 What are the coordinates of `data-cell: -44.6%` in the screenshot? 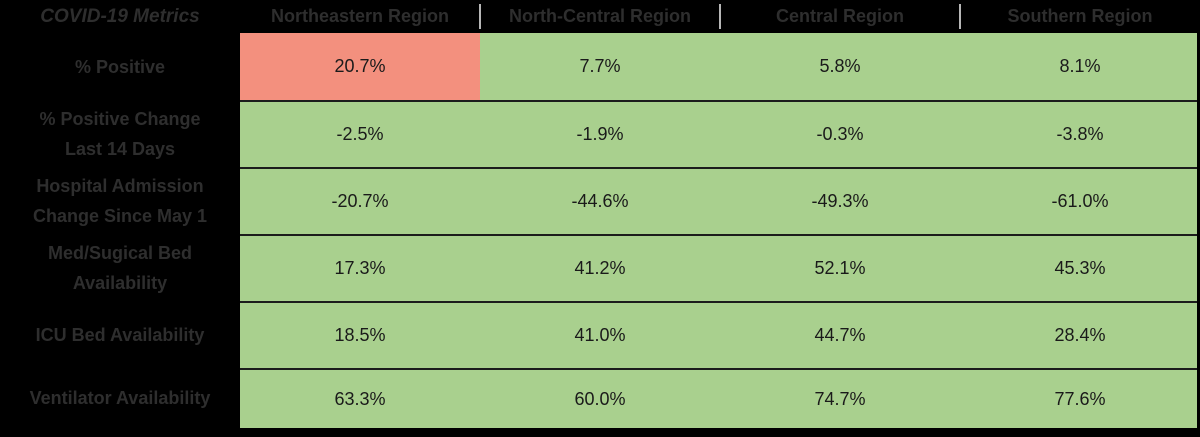 It's located at (600, 200).